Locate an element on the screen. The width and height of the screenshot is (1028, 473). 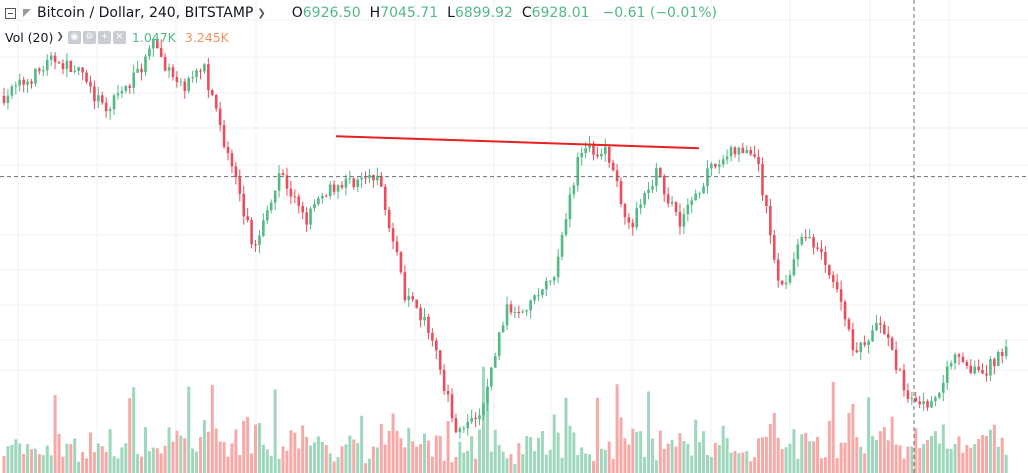
collapse-icon is located at coordinates (10, 13).